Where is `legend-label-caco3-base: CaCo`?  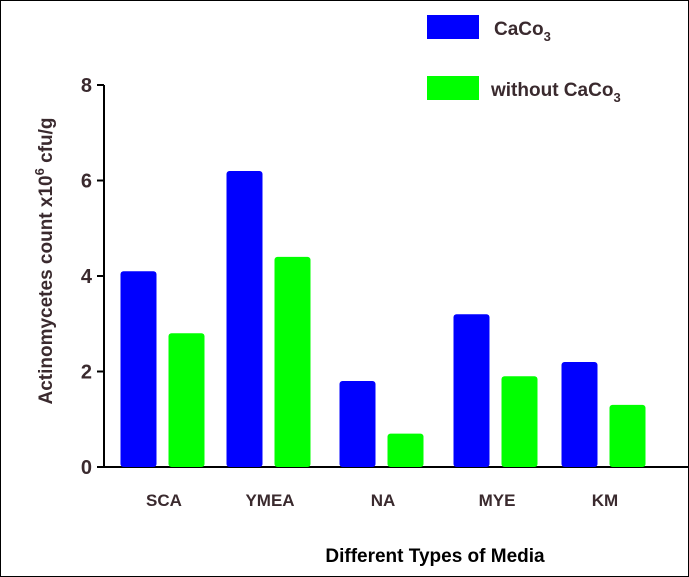
legend-label-caco3-base: CaCo is located at coordinates (519, 29).